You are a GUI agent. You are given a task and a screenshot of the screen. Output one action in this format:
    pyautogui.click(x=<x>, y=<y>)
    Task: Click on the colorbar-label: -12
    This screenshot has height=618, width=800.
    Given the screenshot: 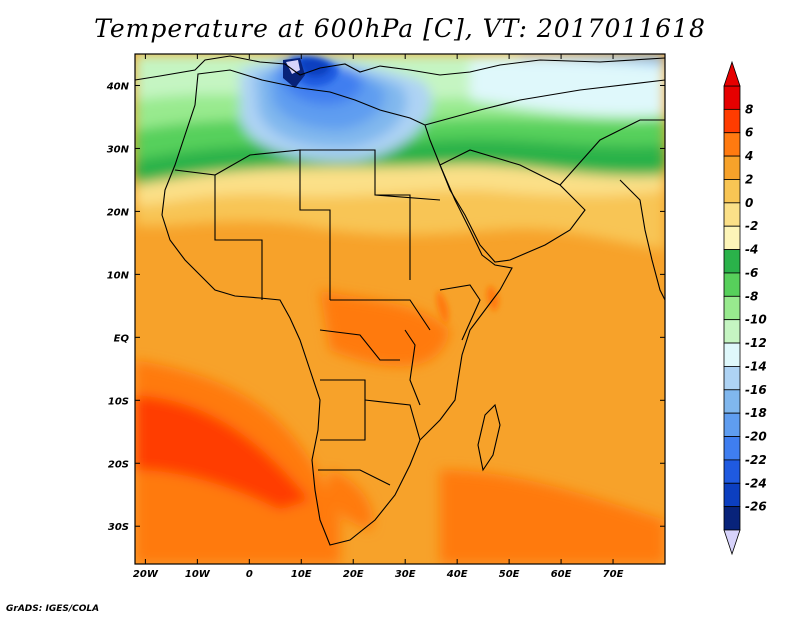 What is the action you would take?
    pyautogui.click(x=756, y=343)
    